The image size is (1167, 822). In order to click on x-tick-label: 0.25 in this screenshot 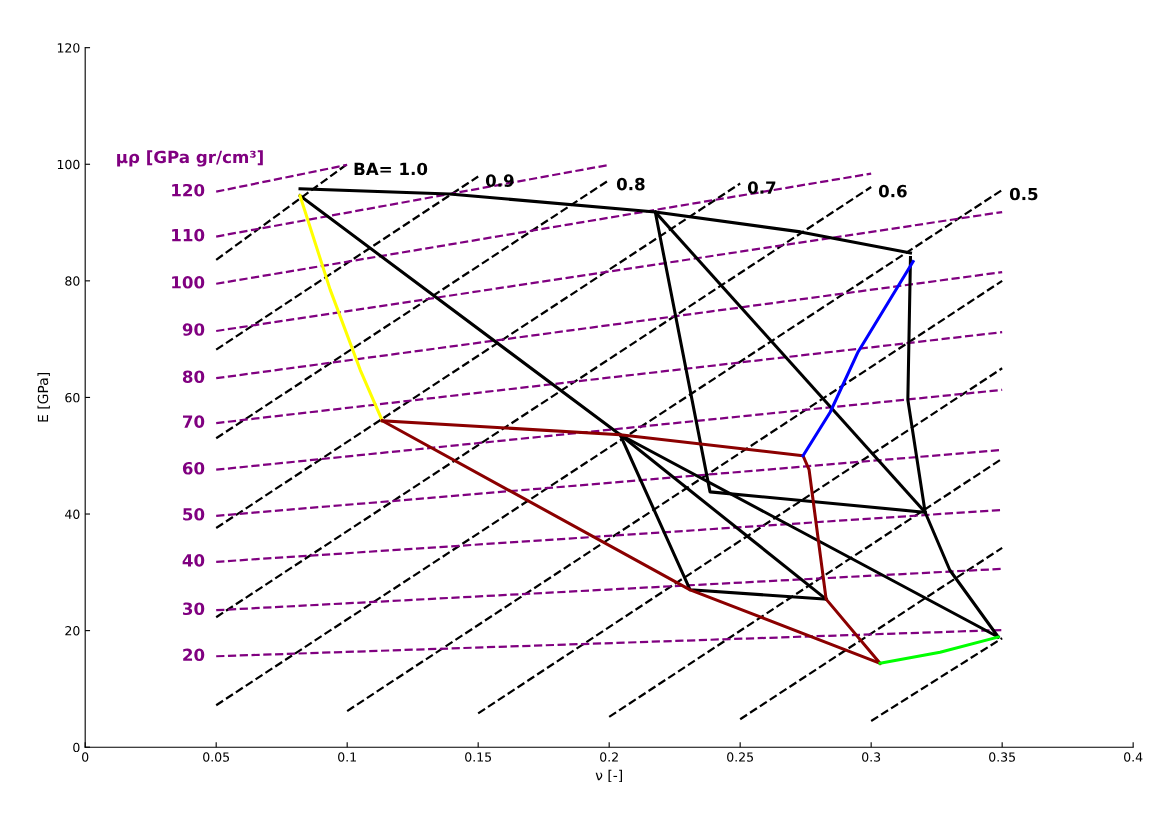, I will do `click(740, 757)`.